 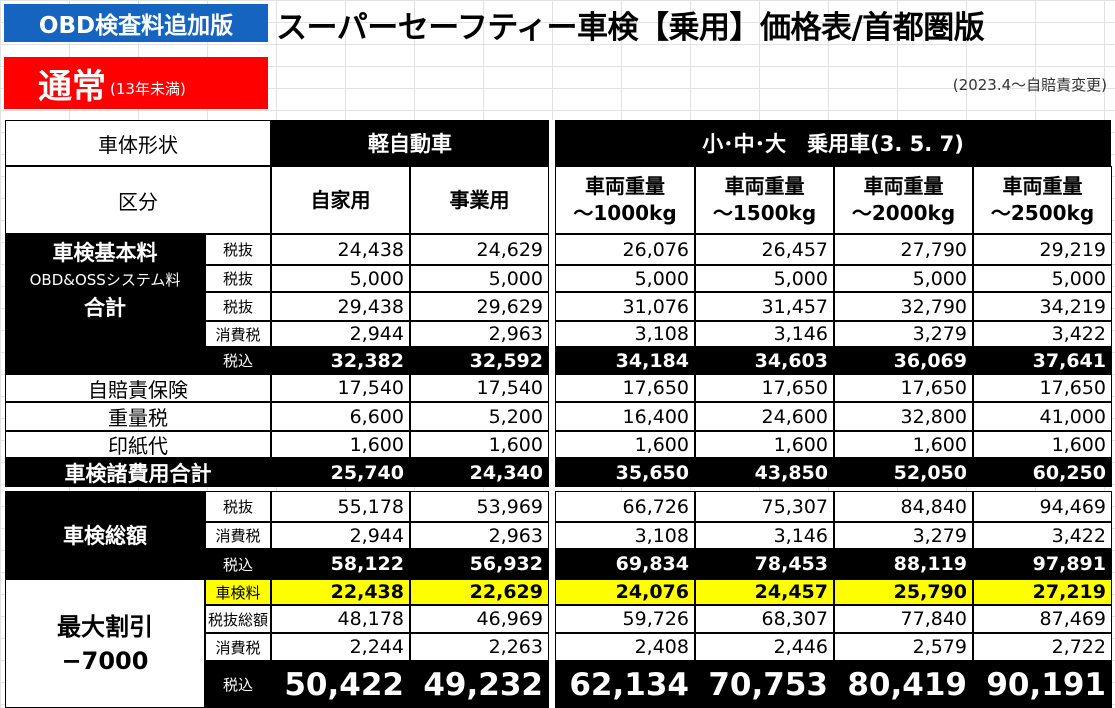 What do you see at coordinates (903, 416) in the screenshot?
I see `price-cell: 32,800` at bounding box center [903, 416].